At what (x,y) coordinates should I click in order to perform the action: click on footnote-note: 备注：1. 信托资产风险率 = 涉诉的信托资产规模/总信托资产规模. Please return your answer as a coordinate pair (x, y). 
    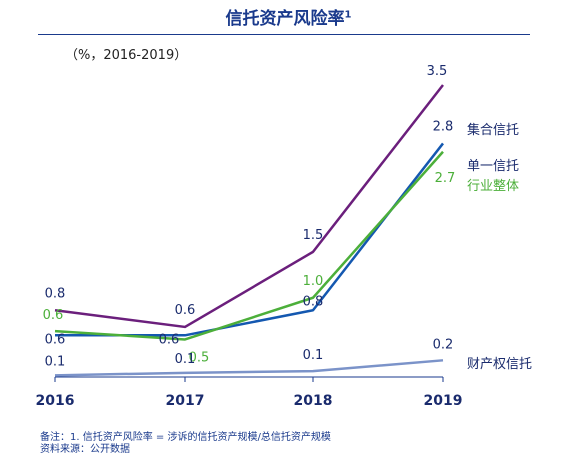
    Looking at the image, I should click on (185, 437).